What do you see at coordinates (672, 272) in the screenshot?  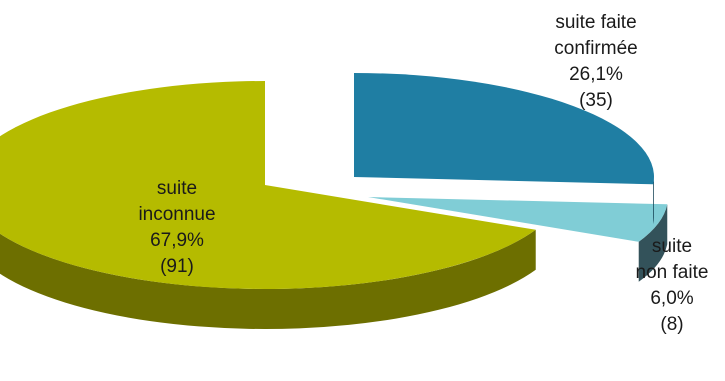 I see `slice-label-line: non faite` at bounding box center [672, 272].